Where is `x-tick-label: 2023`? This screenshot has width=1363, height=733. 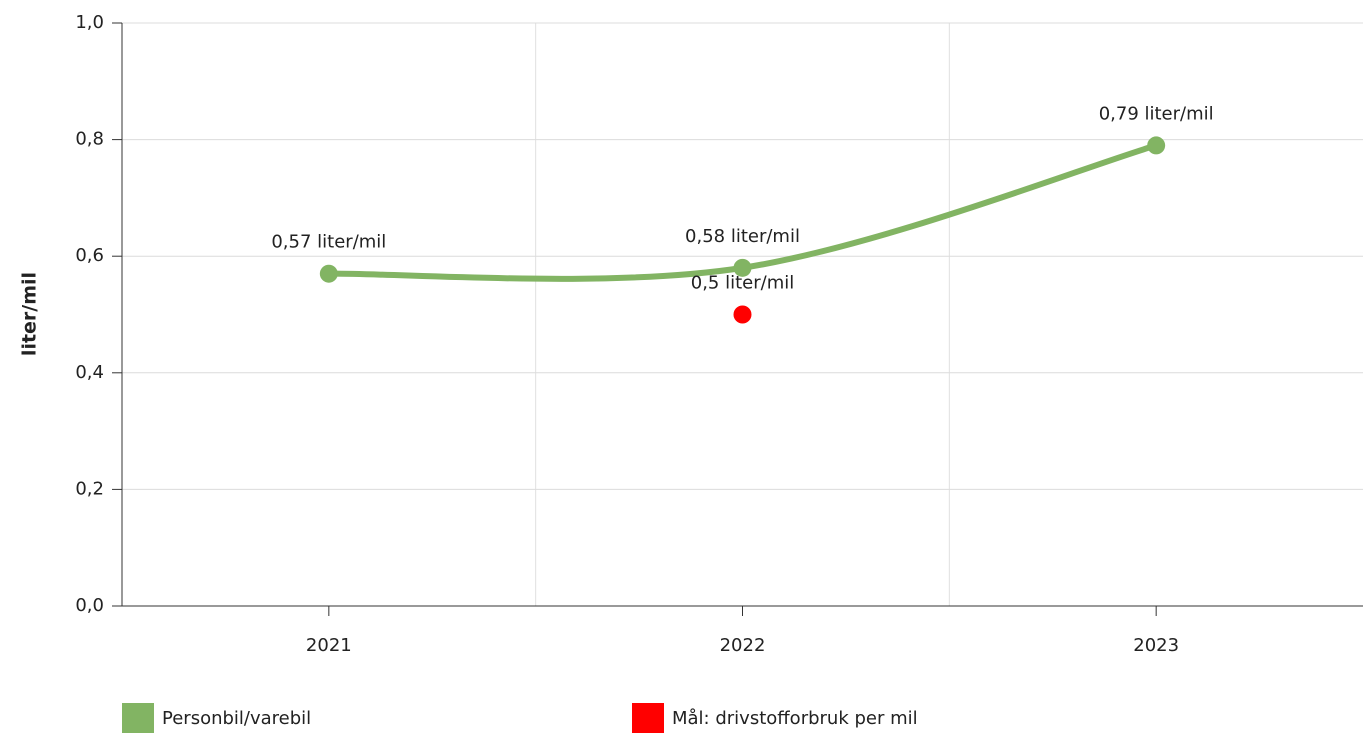 x-tick-label: 2023 is located at coordinates (1156, 645).